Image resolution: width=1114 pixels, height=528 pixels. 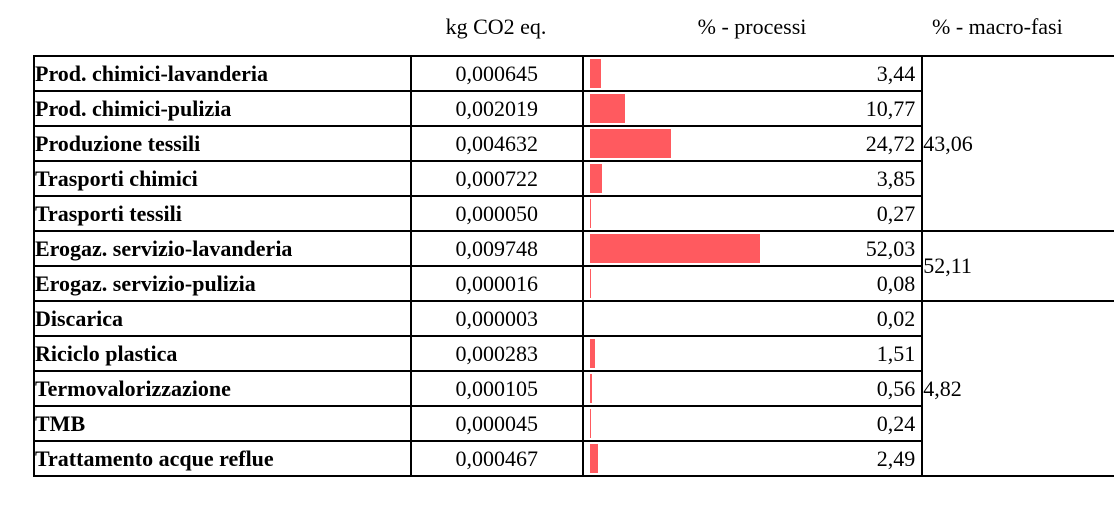 I want to click on header-kg-co2: kg CO2 eq., so click(x=496, y=26).